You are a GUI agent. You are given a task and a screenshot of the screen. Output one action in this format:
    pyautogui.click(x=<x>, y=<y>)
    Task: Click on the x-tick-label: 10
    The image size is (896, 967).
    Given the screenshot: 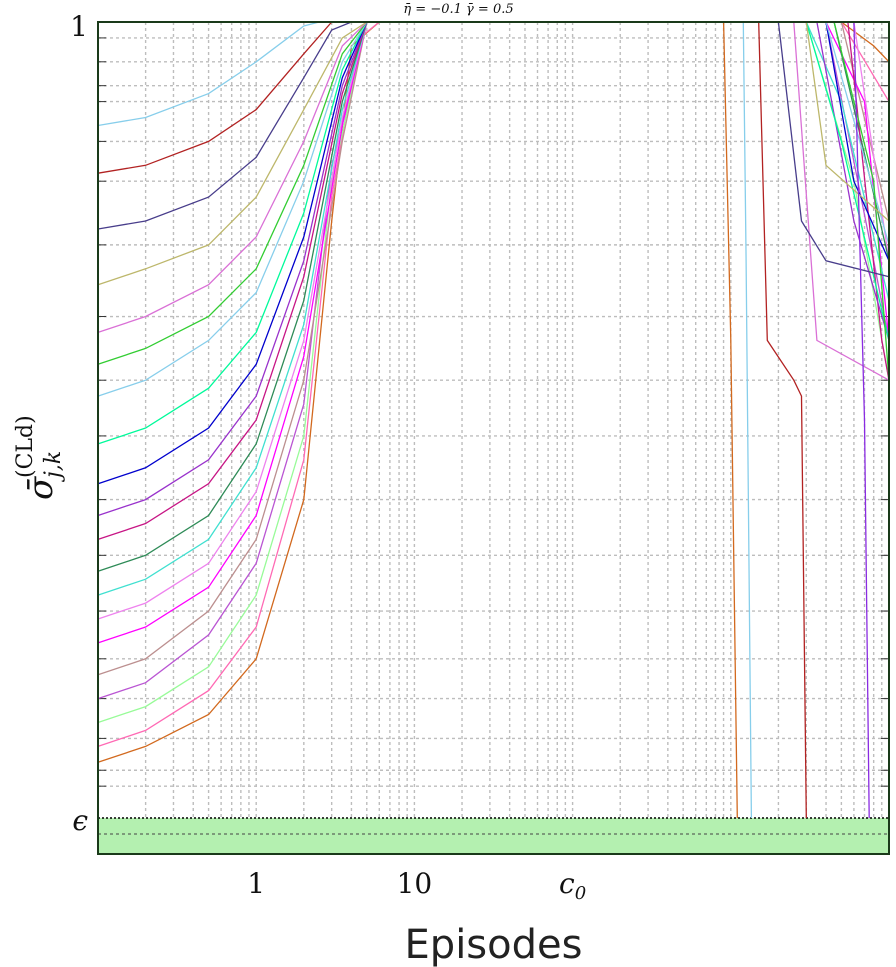 What is the action you would take?
    pyautogui.click(x=415, y=883)
    